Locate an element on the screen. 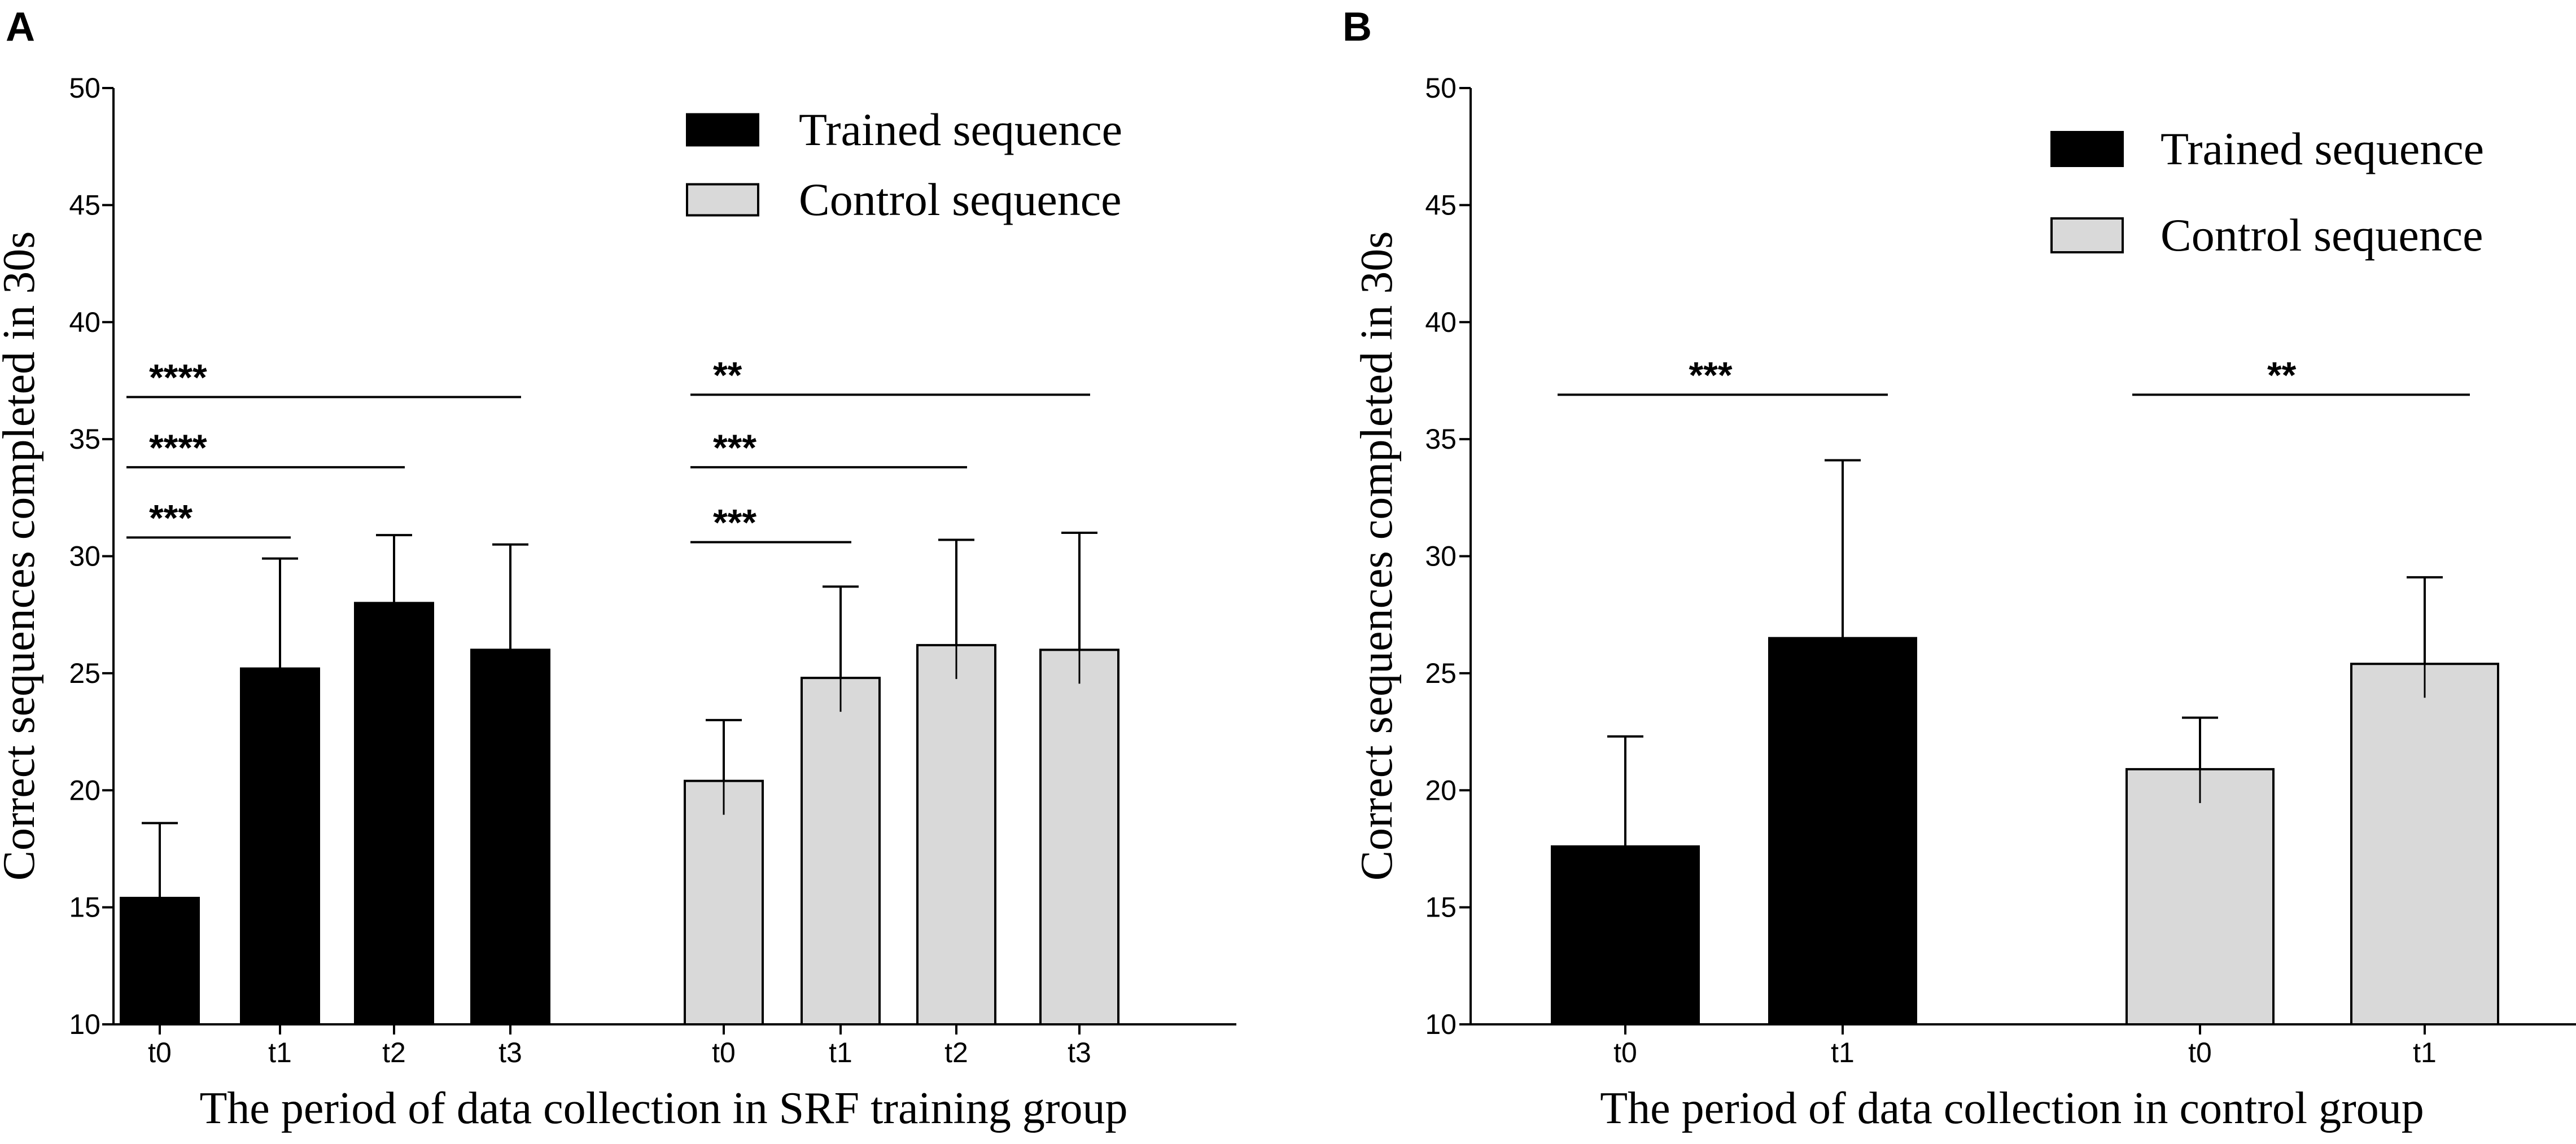 Image resolution: width=2576 pixels, height=1144 pixels. bar-trained-t3 is located at coordinates (510, 836).